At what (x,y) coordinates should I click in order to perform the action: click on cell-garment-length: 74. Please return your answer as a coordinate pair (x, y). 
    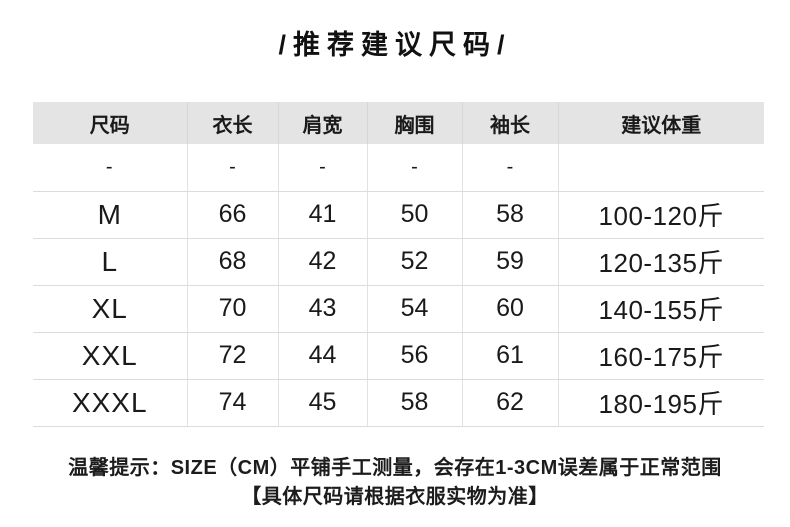
    Looking at the image, I should click on (232, 403).